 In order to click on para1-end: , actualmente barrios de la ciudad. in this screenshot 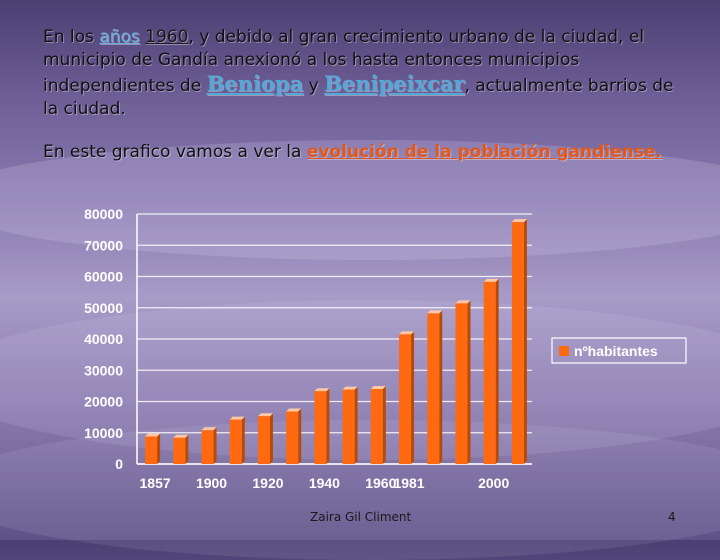, I will do `click(358, 97)`.